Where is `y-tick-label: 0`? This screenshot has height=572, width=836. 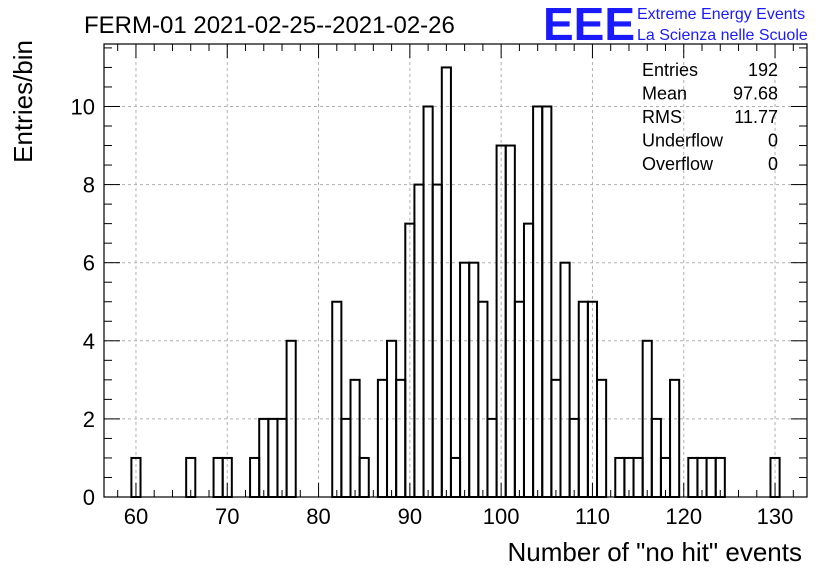
y-tick-label: 0 is located at coordinates (89, 497).